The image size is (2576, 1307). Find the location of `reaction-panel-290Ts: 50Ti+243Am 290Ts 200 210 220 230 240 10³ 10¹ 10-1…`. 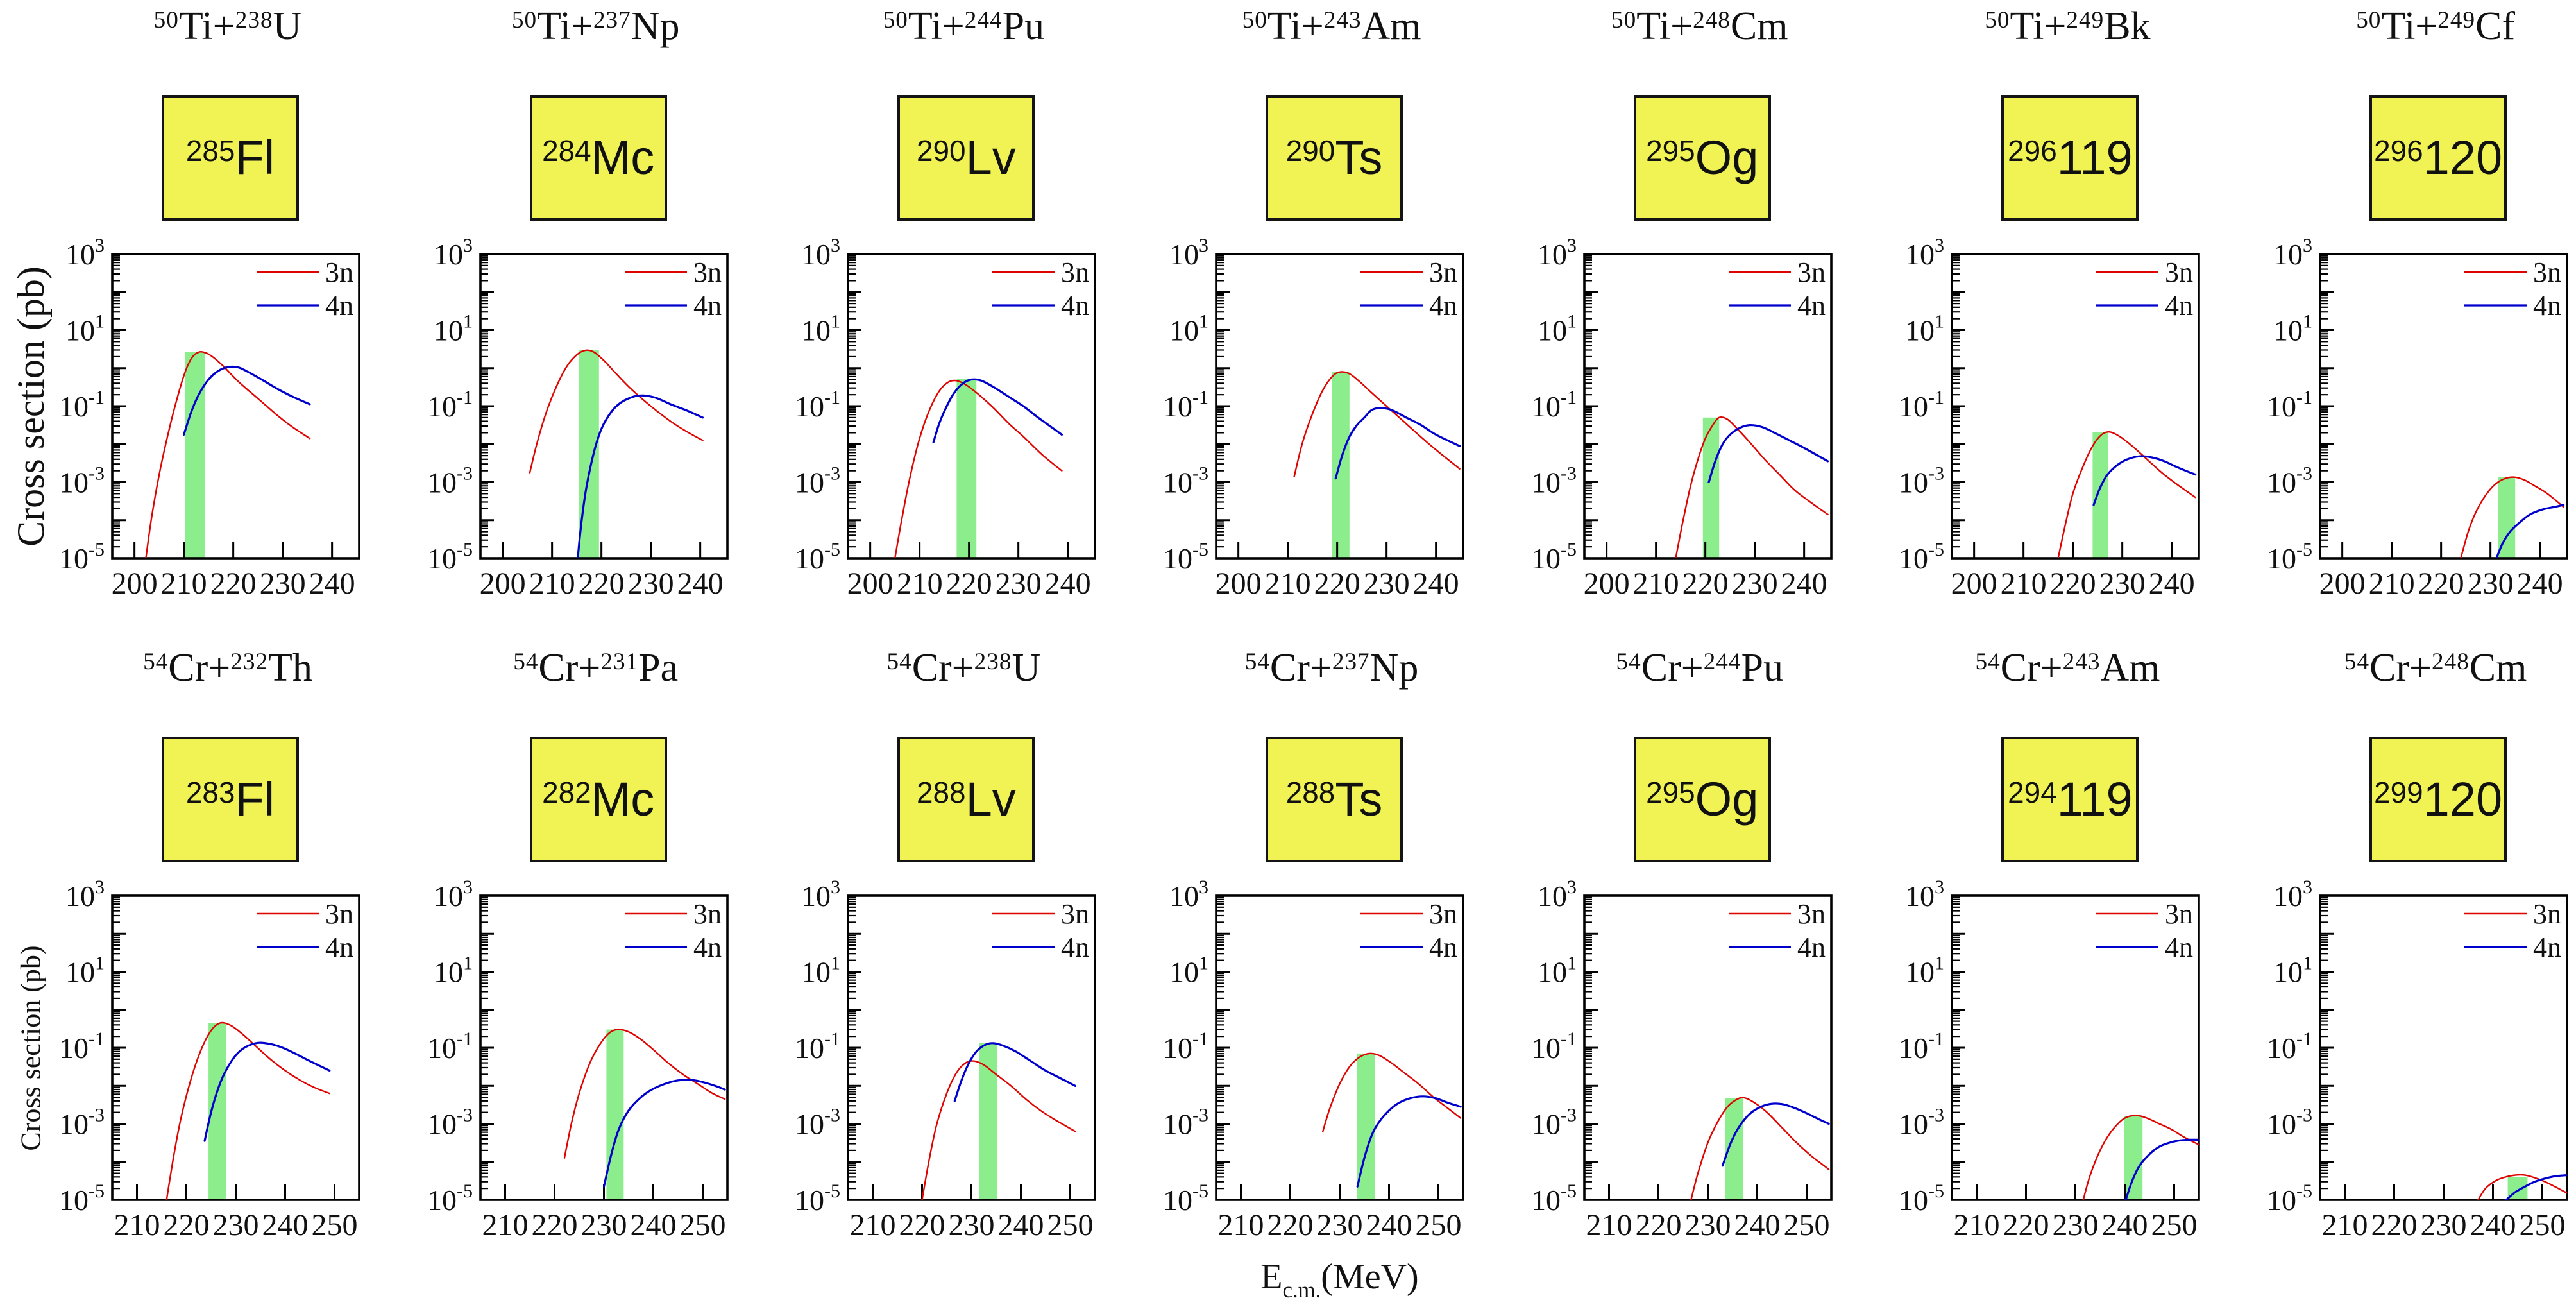

reaction-panel-290Ts: 50Ti+243Am 290Ts 200 210 220 230 240 10³ 10¹ 10-1… is located at coordinates (1288, 321).